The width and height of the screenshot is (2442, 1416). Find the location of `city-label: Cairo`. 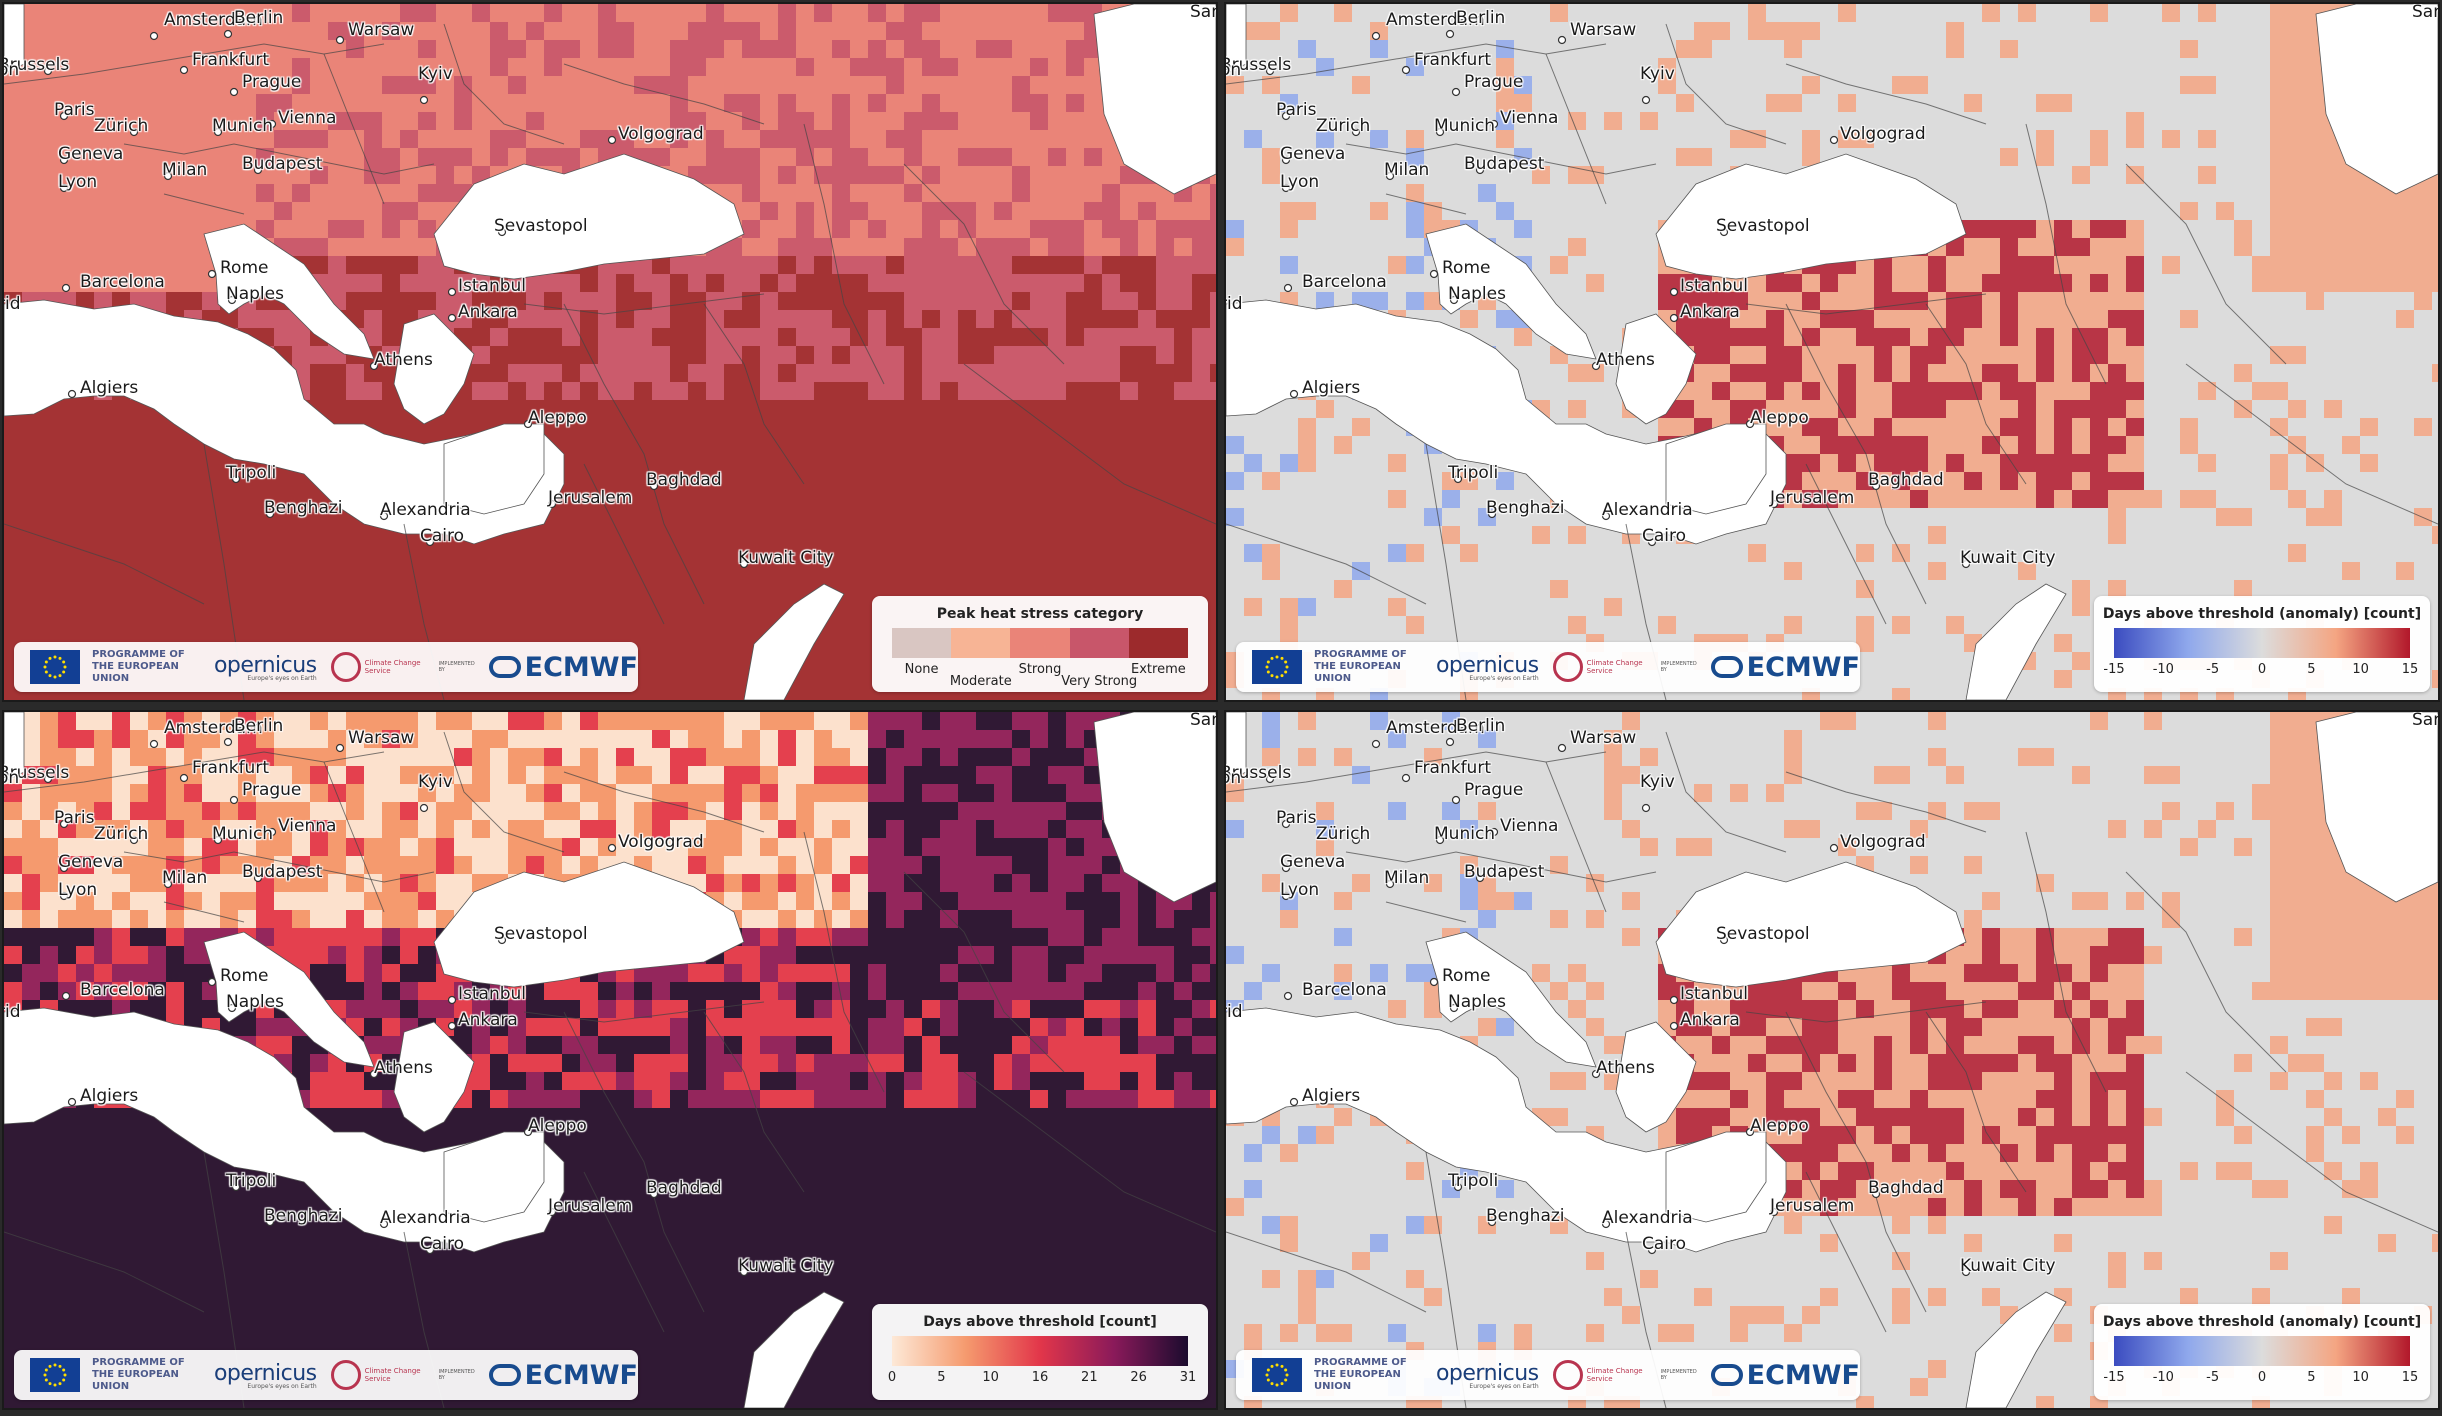

city-label: Cairo is located at coordinates (442, 536).